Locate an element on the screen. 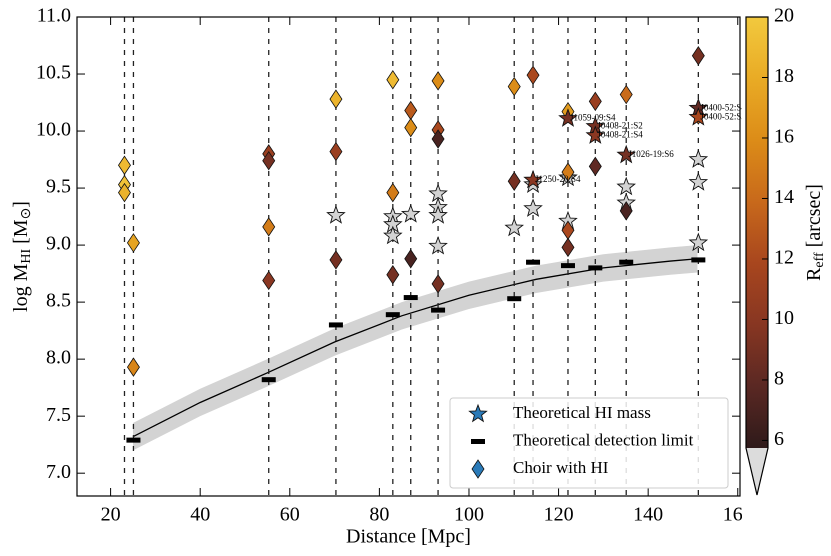 The height and width of the screenshot is (556, 831). star-label: J0400-52:S3 is located at coordinates (723, 116).